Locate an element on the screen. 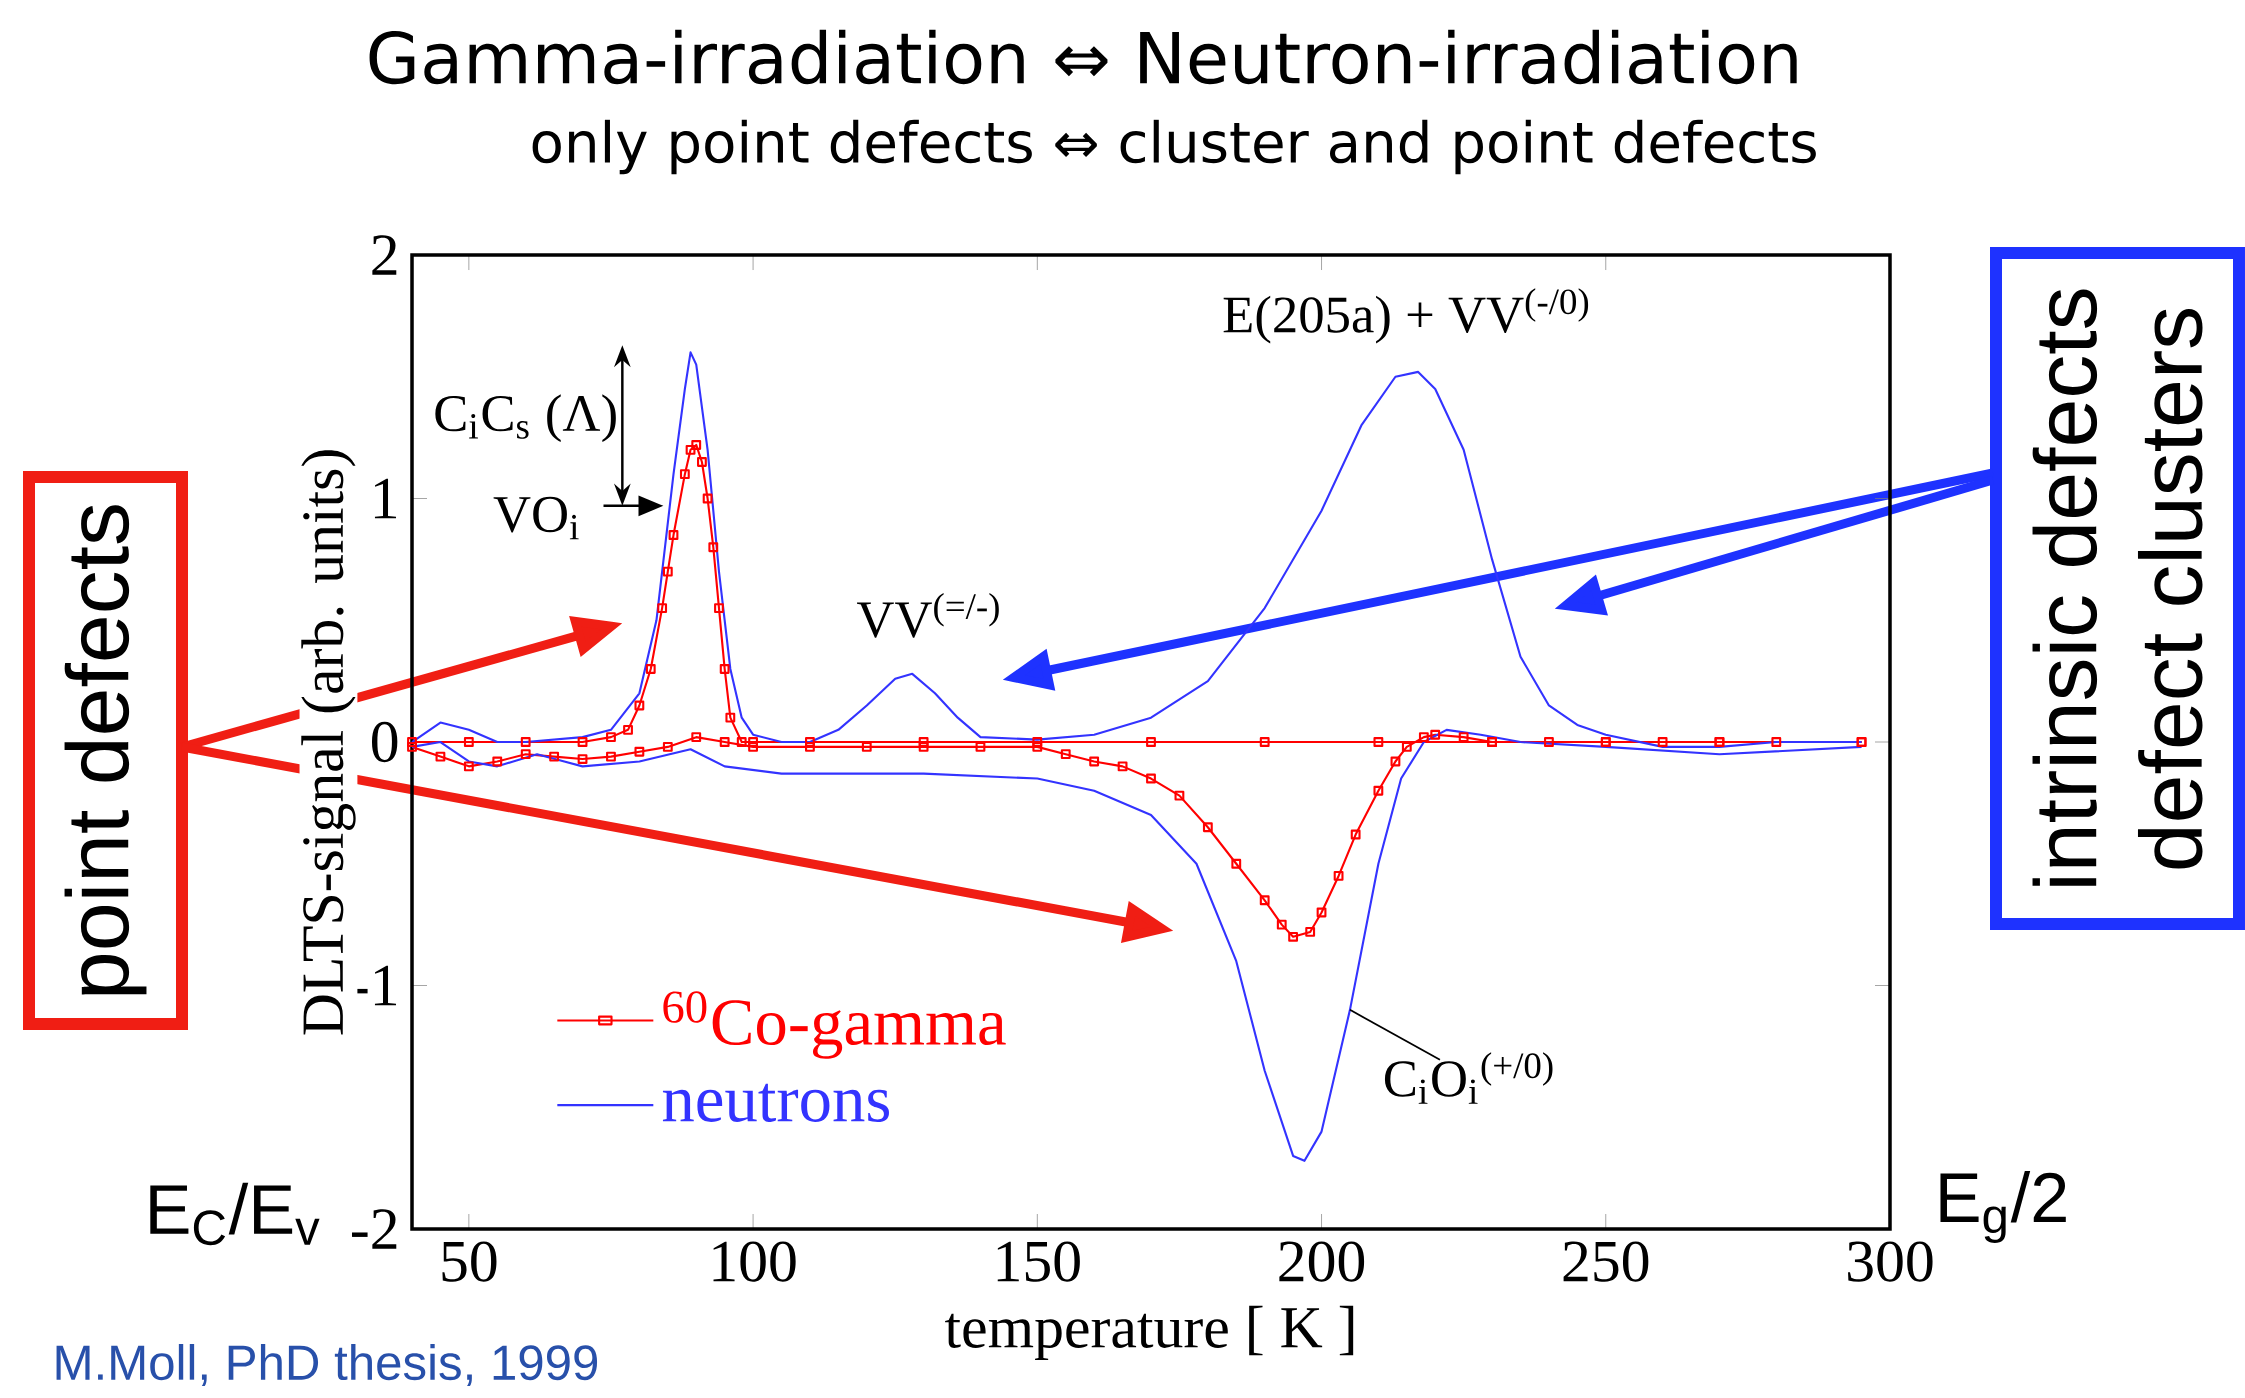  y-tick-label: 0 is located at coordinates (384, 742).